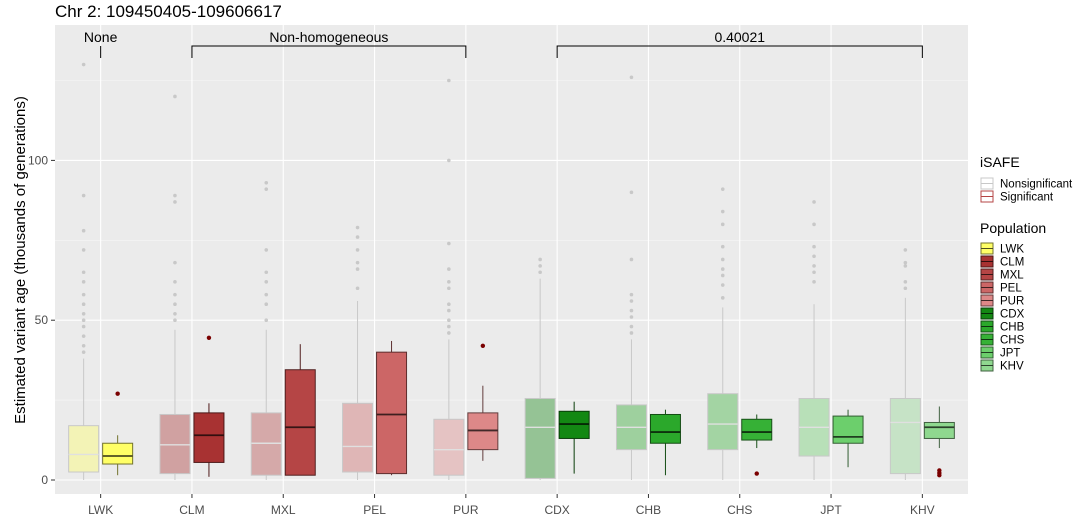 This screenshot has width=1083, height=520. Describe the element at coordinates (905, 388) in the screenshot. I see `nonsignificant-box-khv` at that location.